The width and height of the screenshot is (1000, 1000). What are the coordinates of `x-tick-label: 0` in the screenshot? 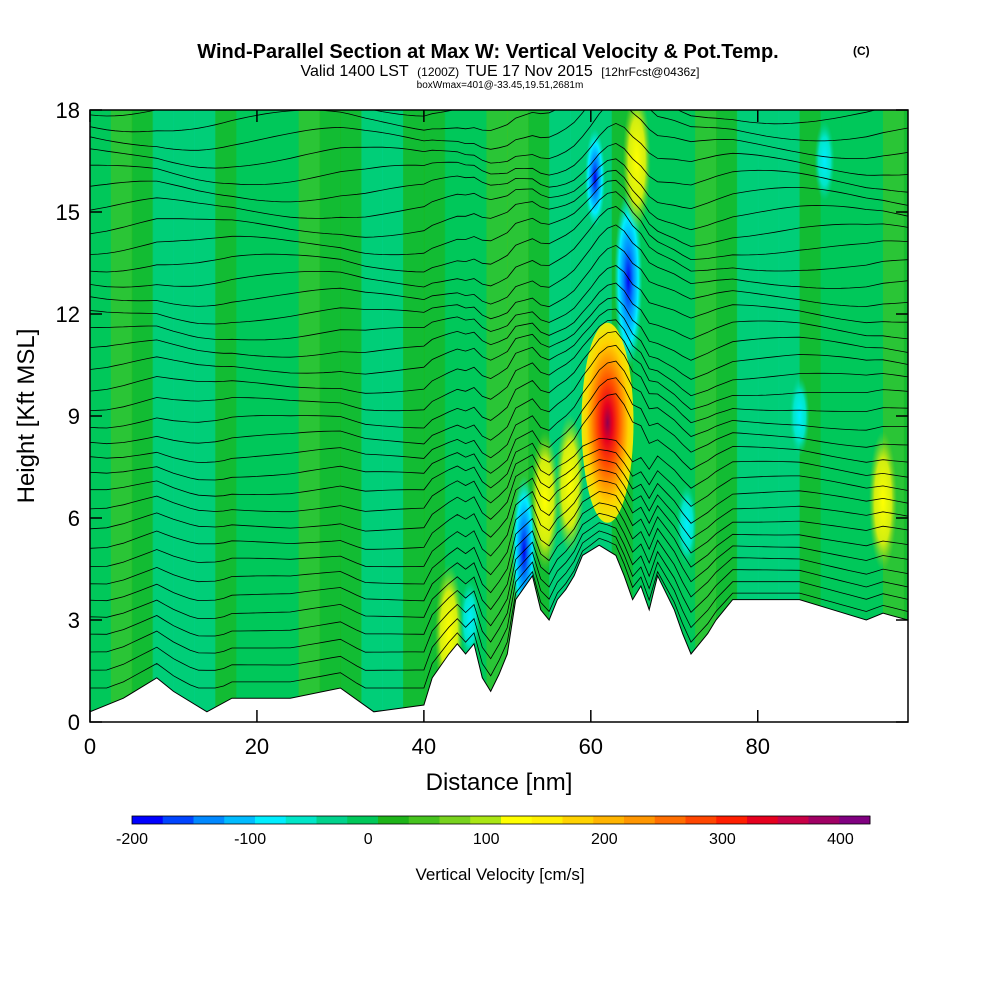 It's located at (90, 746).